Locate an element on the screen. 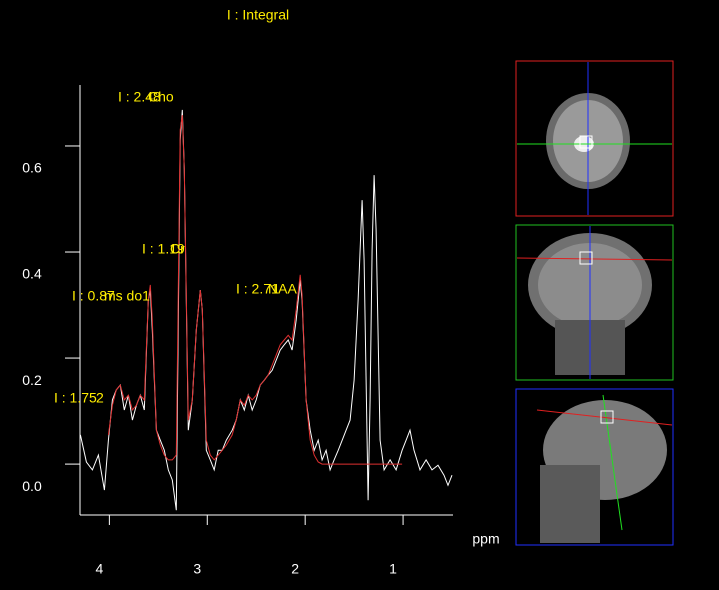  y-tick-label: 0.4 is located at coordinates (32, 274).